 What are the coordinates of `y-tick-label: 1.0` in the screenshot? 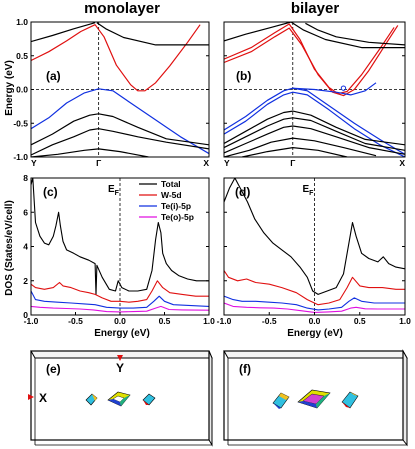 It's located at (22, 22).